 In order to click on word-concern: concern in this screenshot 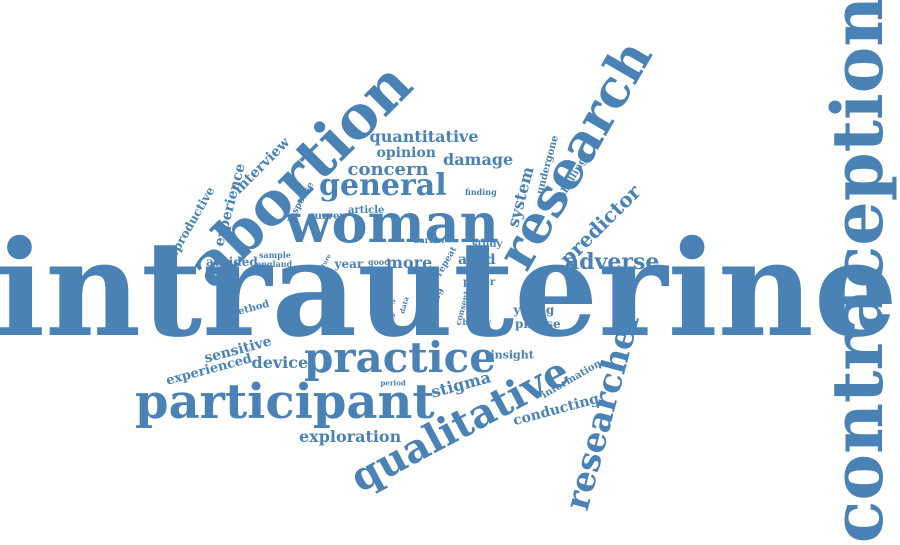, I will do `click(388, 169)`.